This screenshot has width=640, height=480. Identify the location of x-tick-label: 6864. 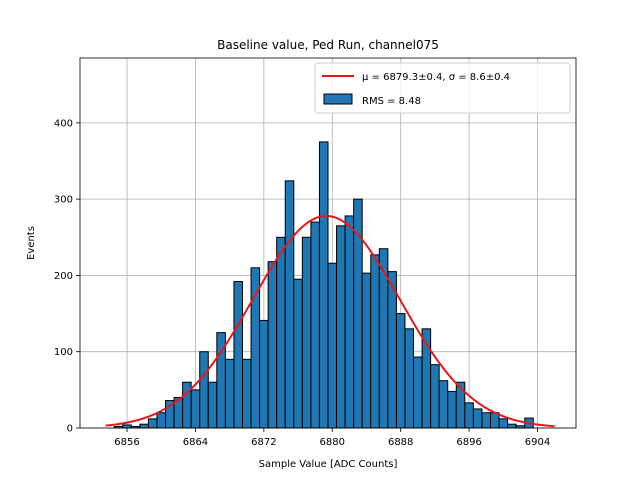
(195, 442).